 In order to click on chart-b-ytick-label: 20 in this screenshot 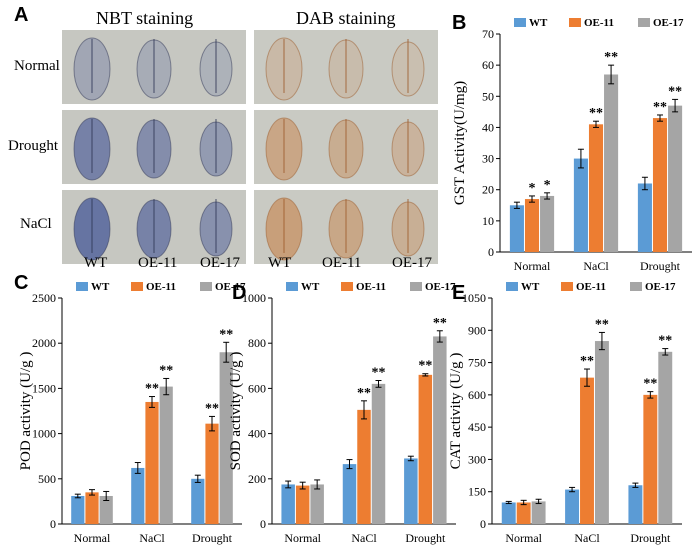, I will do `click(488, 190)`.